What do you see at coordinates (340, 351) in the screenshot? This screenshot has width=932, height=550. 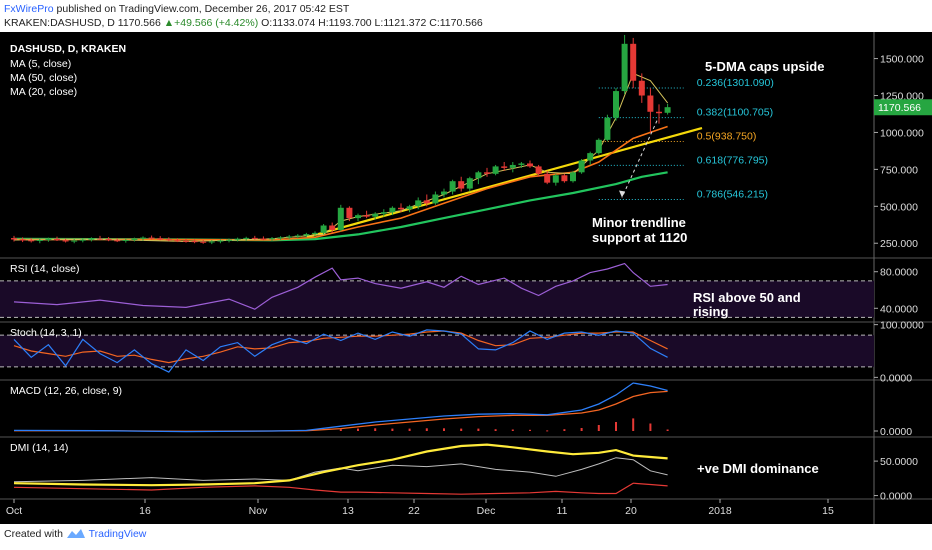 I see `stoch-k-line` at bounding box center [340, 351].